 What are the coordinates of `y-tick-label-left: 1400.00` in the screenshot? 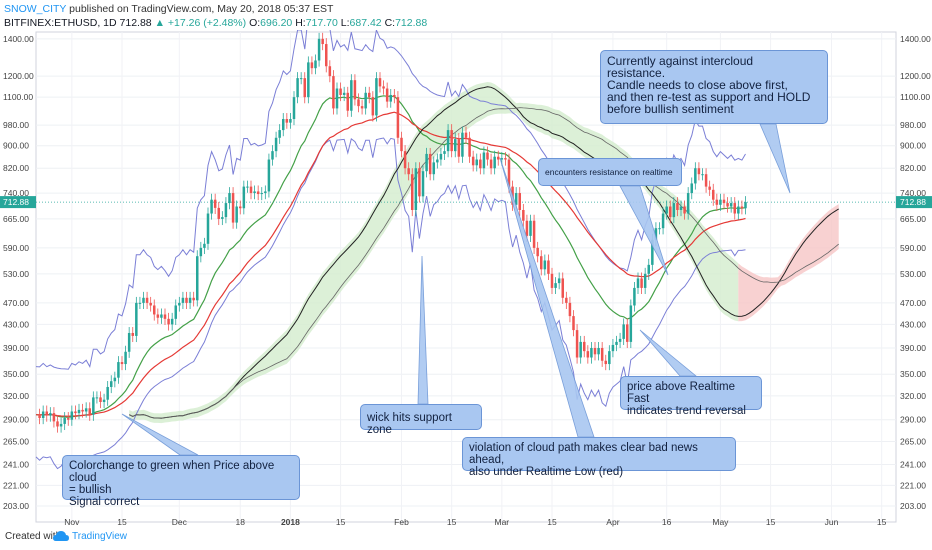 It's located at (18, 39).